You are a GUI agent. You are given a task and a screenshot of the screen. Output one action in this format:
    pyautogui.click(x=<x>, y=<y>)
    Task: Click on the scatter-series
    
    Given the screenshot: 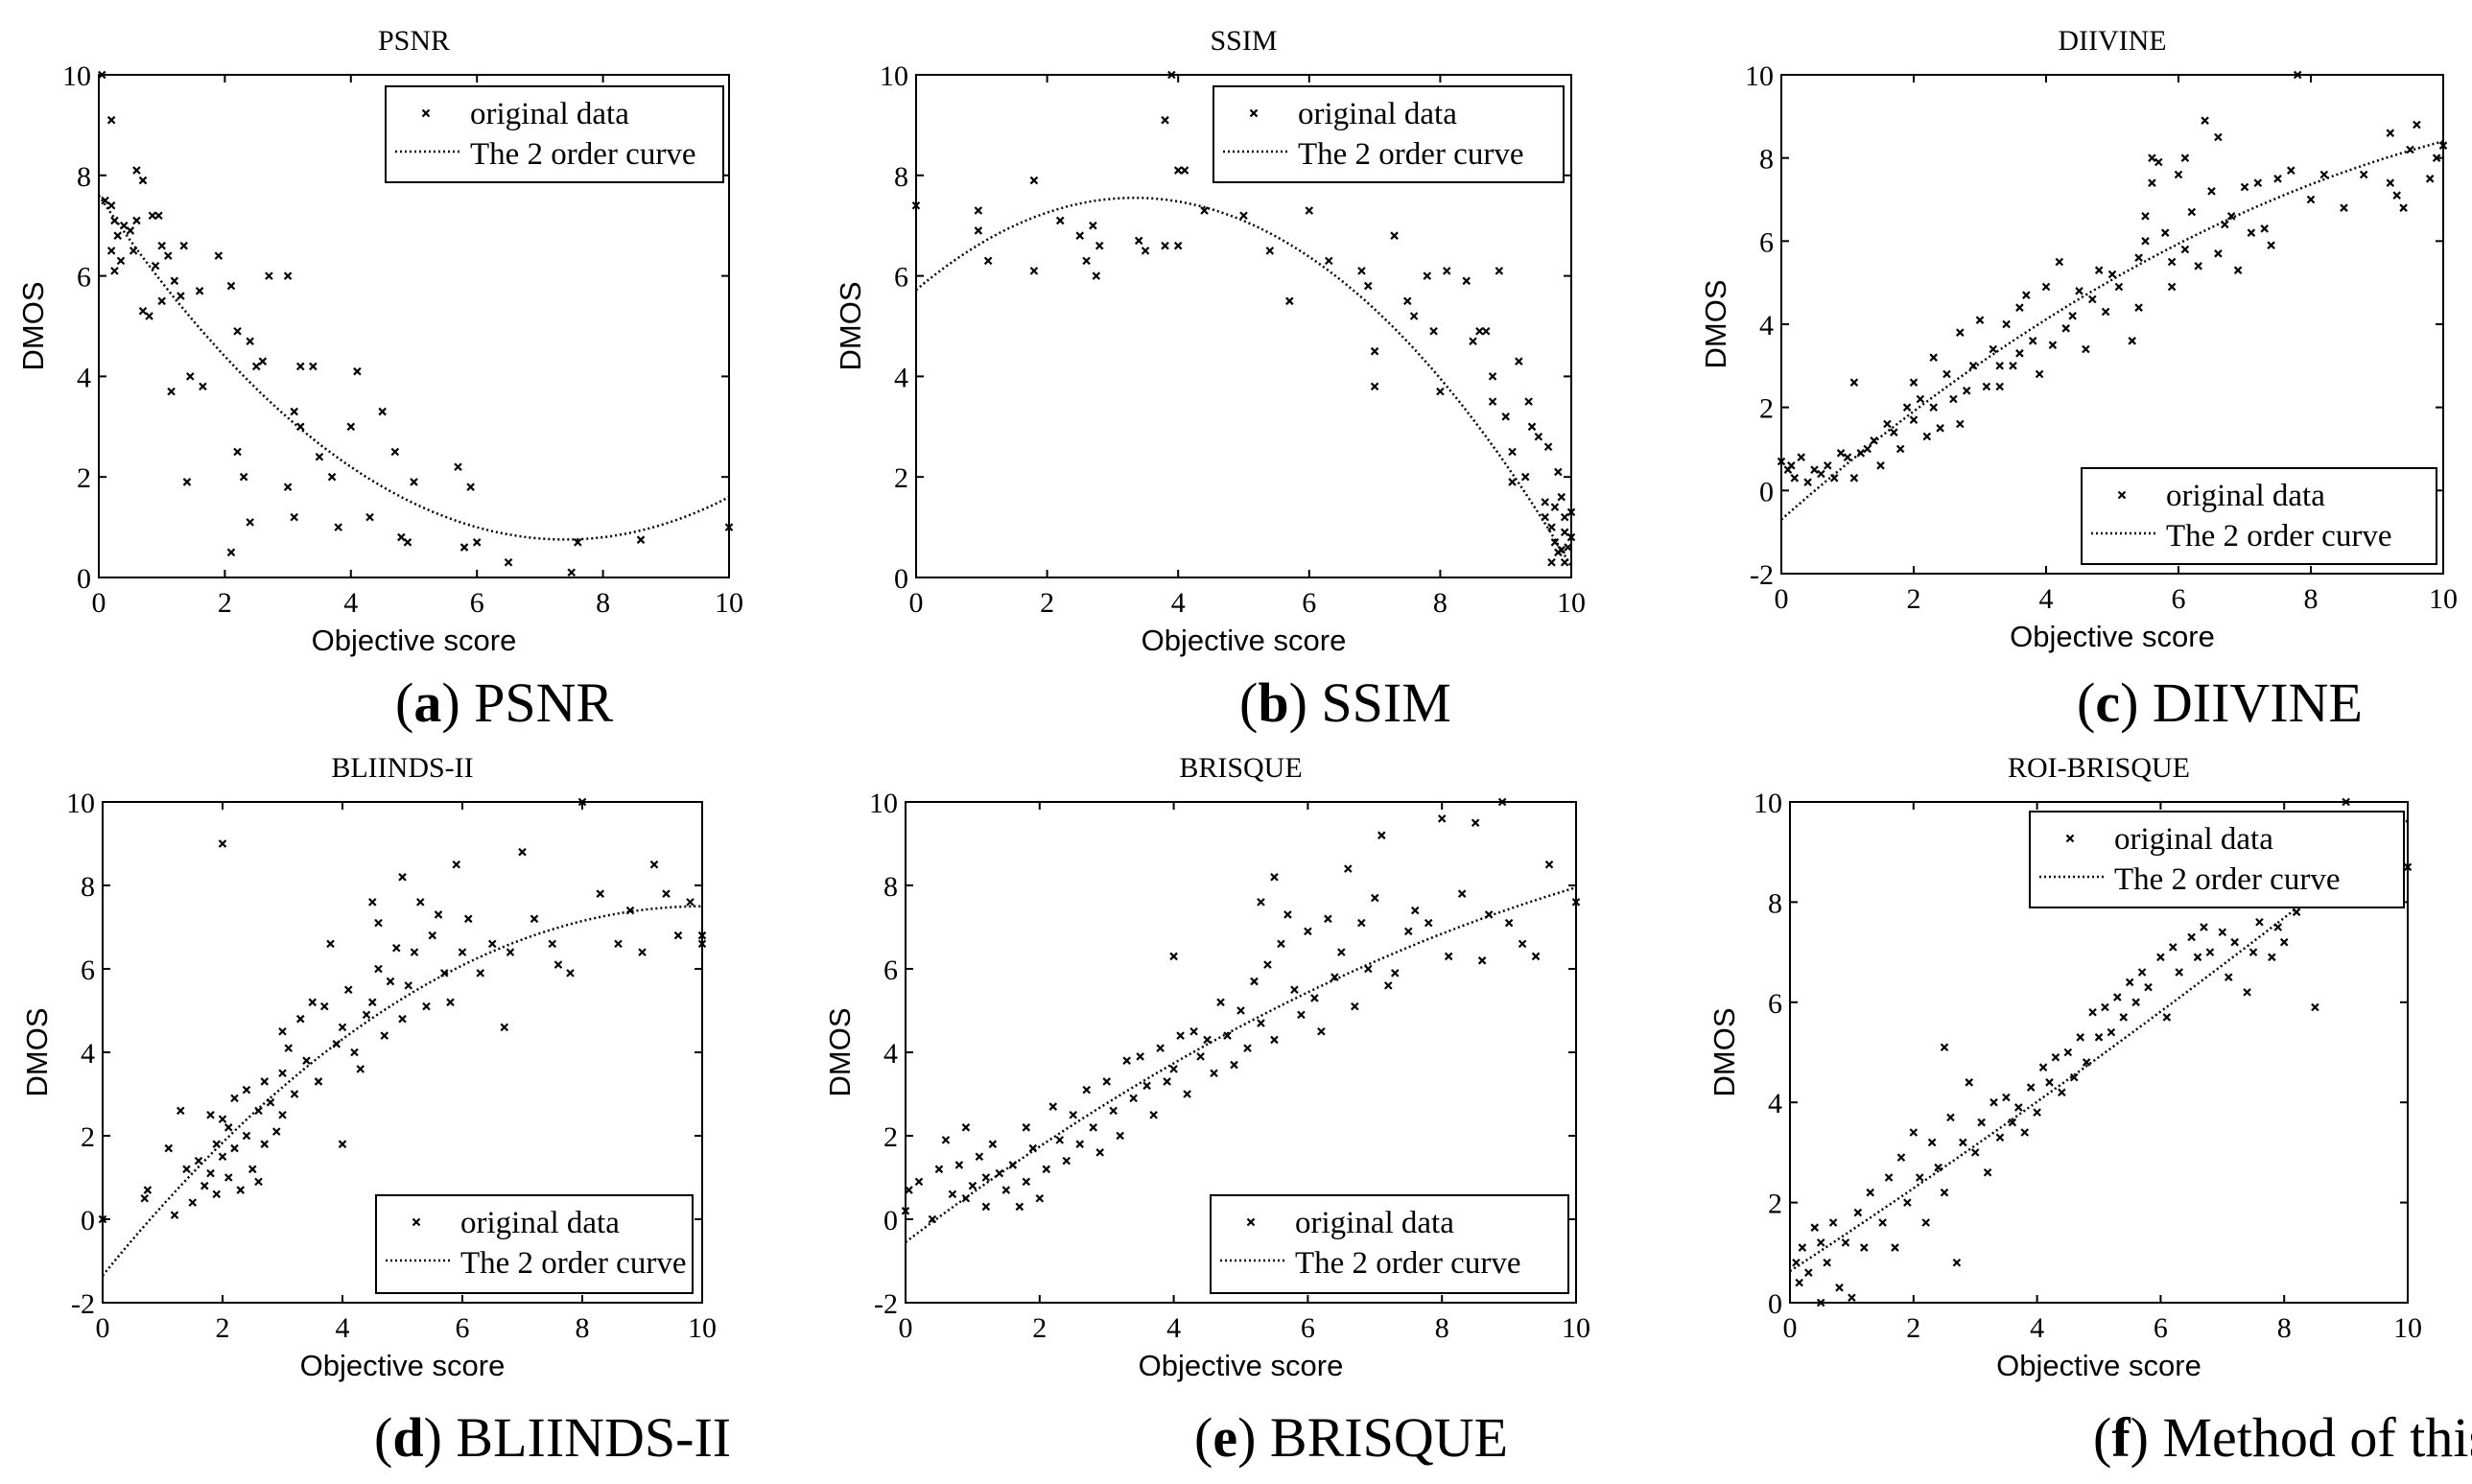 What is the action you would take?
    pyautogui.click(x=416, y=323)
    